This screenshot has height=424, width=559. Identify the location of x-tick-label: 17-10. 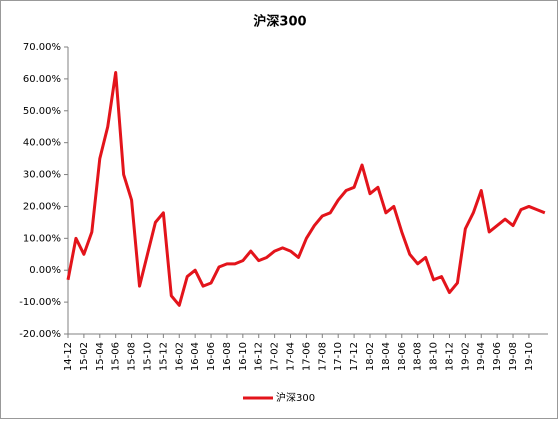
(338, 356).